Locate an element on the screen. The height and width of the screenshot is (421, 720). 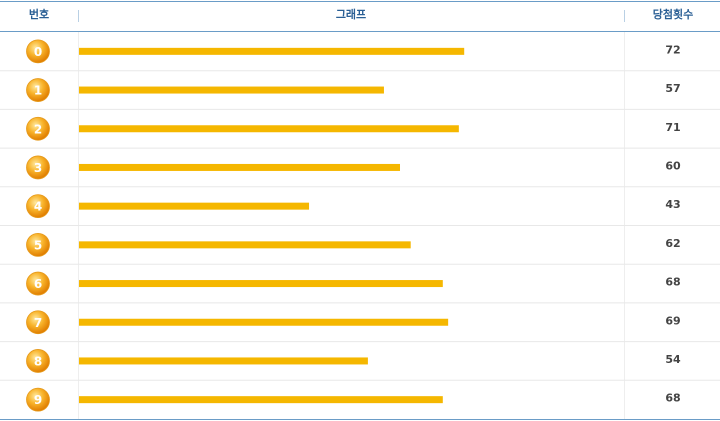
ball-number: 5 is located at coordinates (38, 245).